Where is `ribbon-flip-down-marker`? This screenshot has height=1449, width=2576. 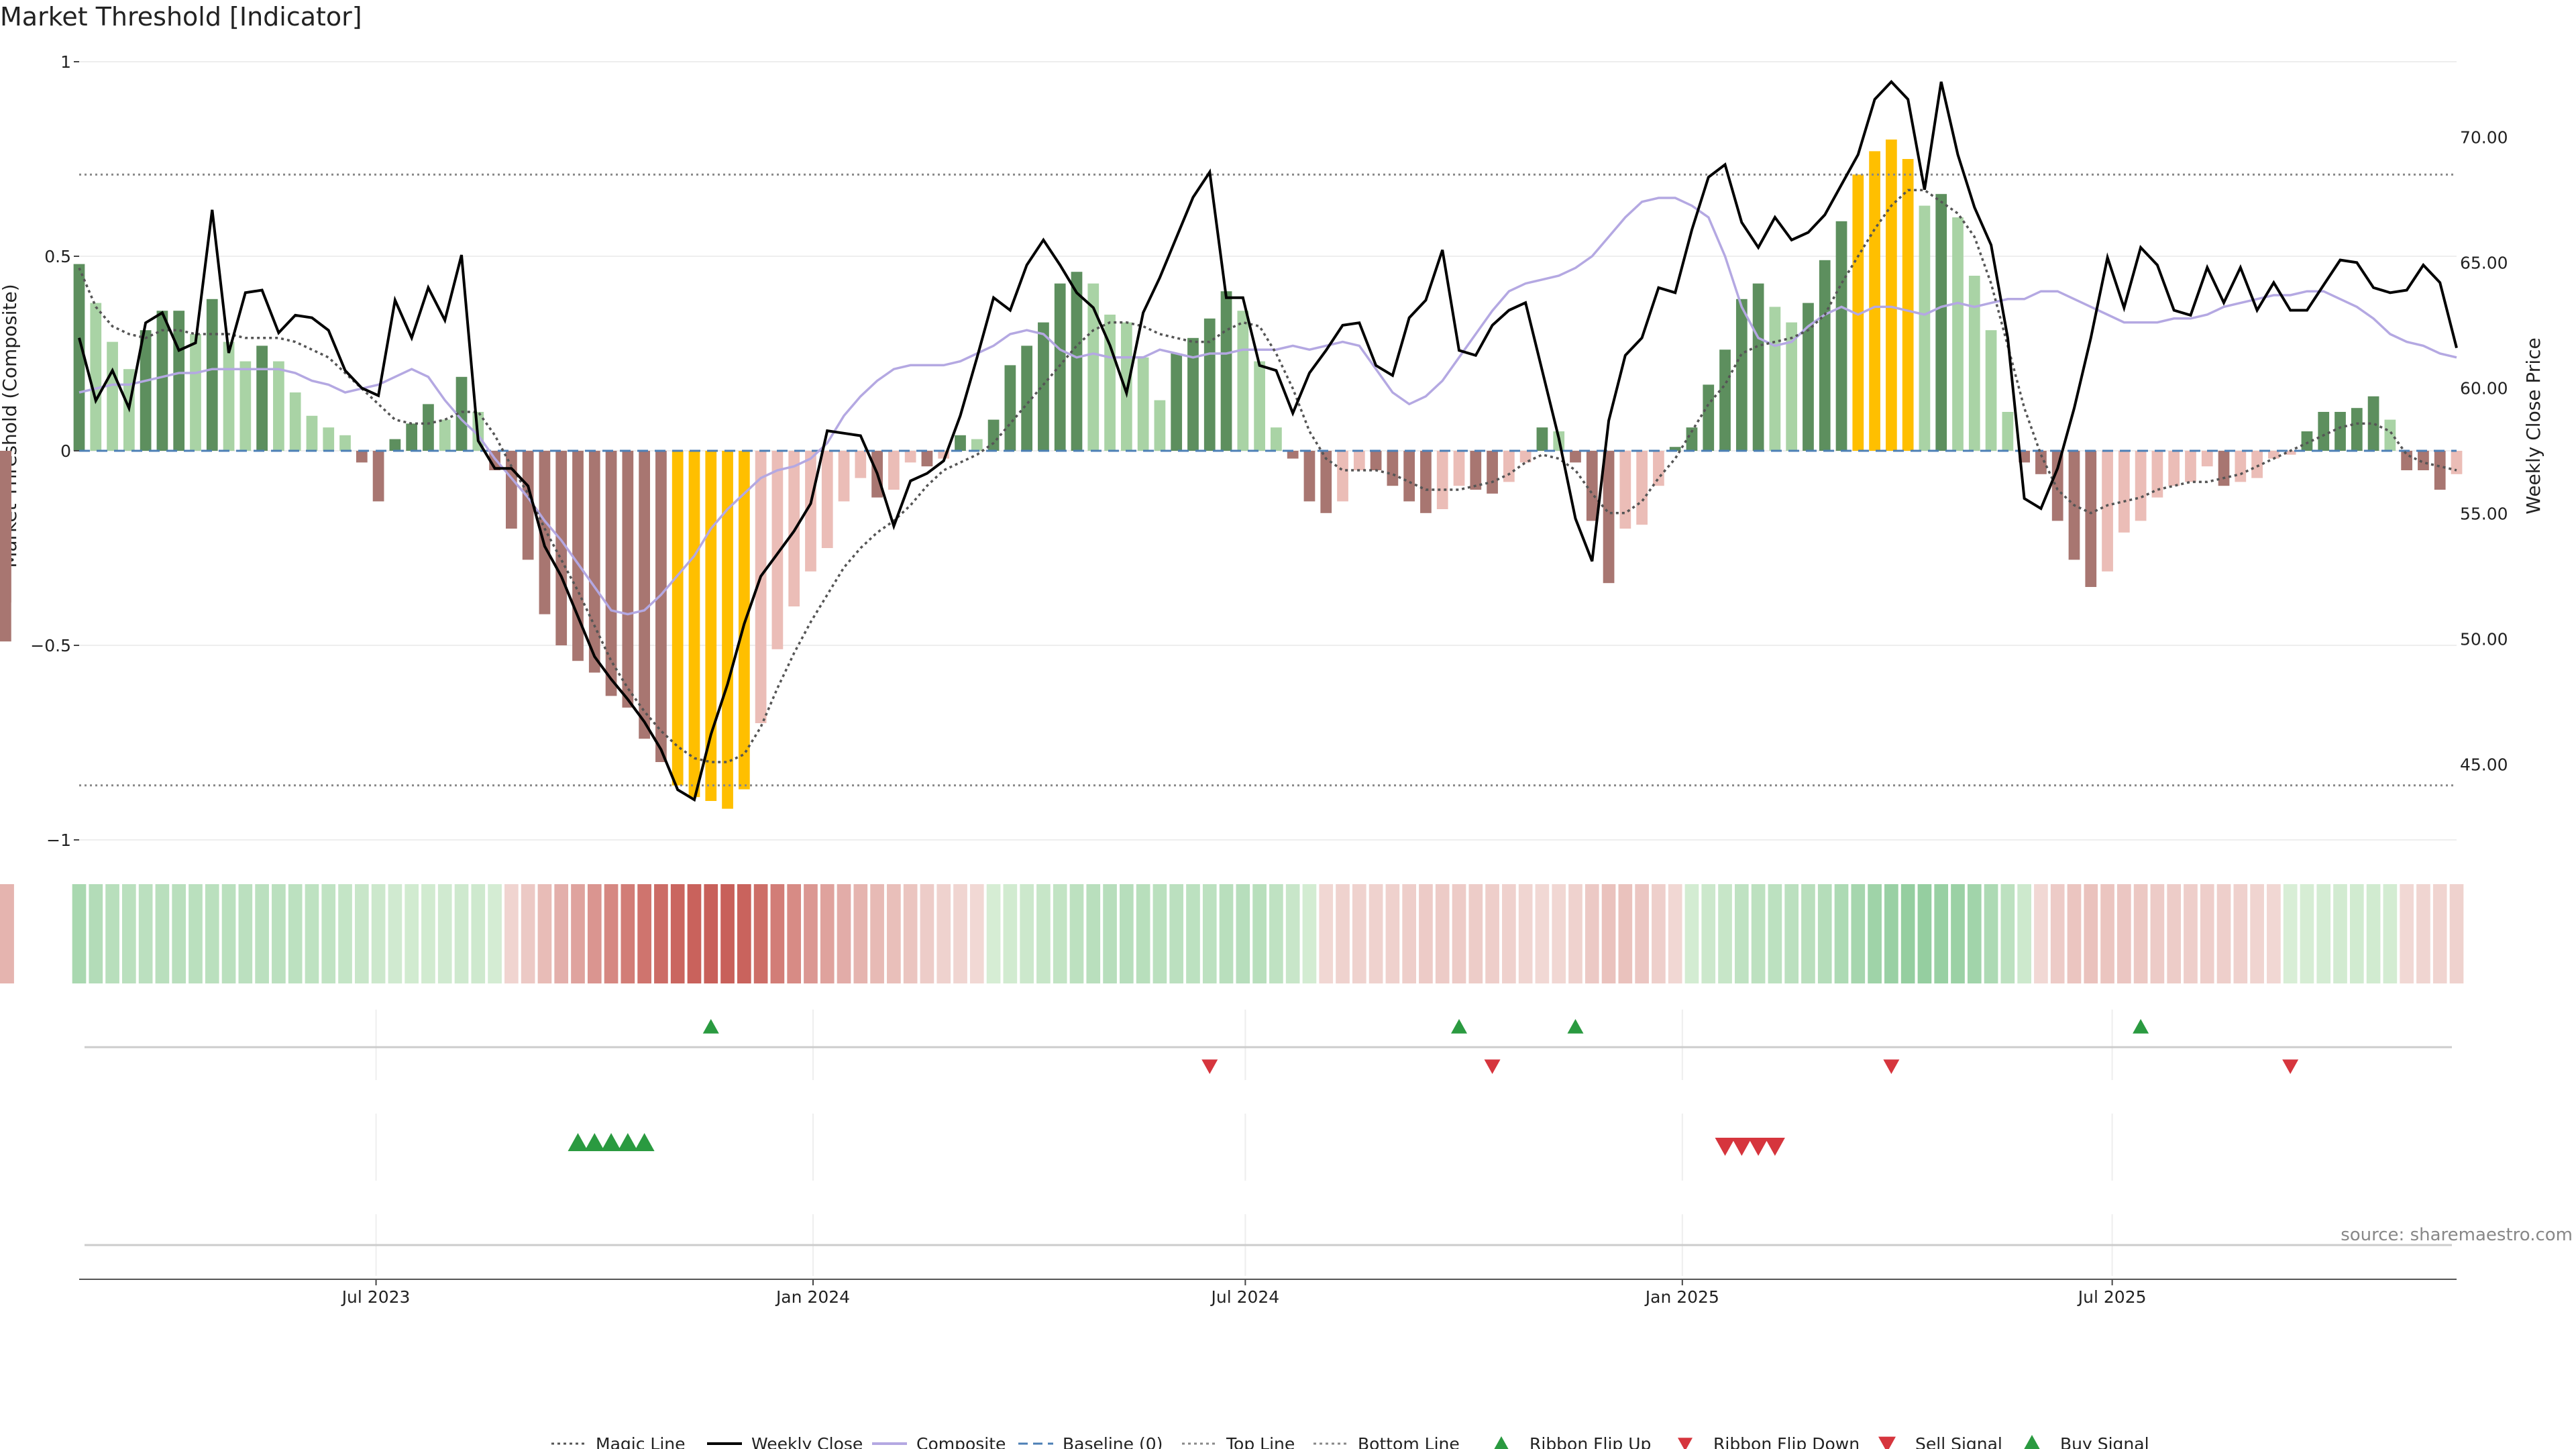
ribbon-flip-down-marker is located at coordinates (1492, 1066).